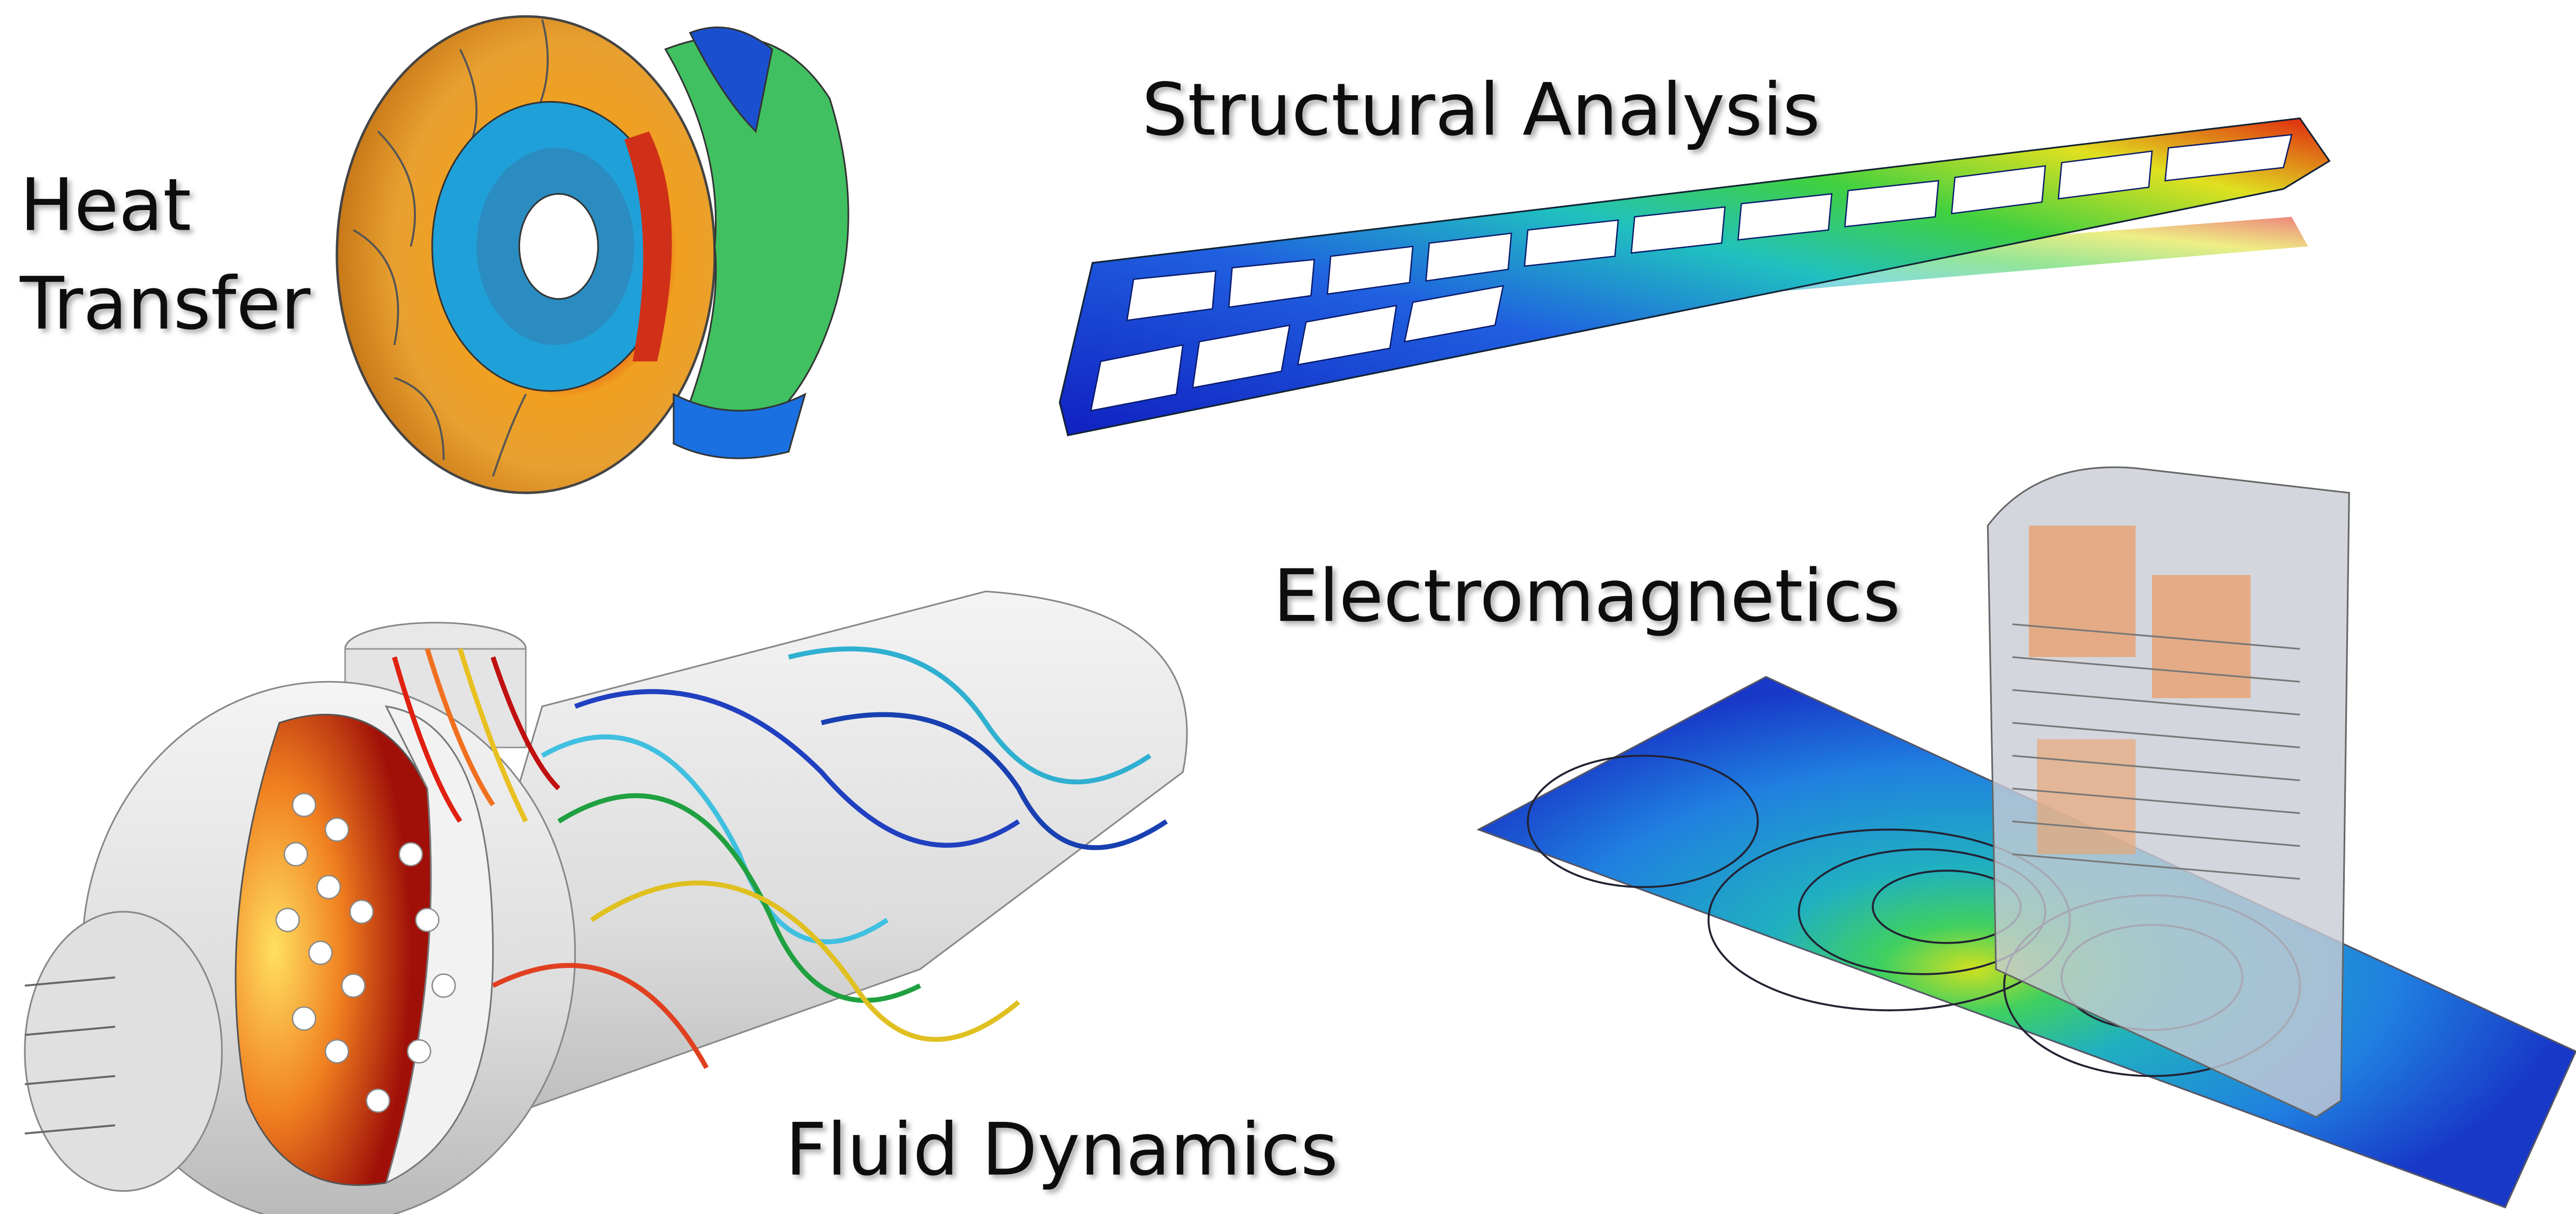  What do you see at coordinates (1061, 1150) in the screenshot?
I see `label: Fluid Dynamics` at bounding box center [1061, 1150].